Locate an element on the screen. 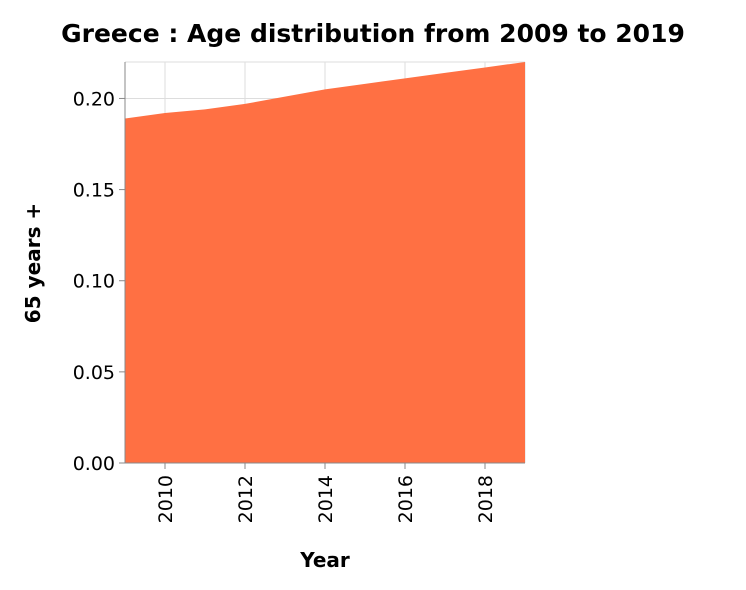  y-tick-label: 0.10 is located at coordinates (94, 282).